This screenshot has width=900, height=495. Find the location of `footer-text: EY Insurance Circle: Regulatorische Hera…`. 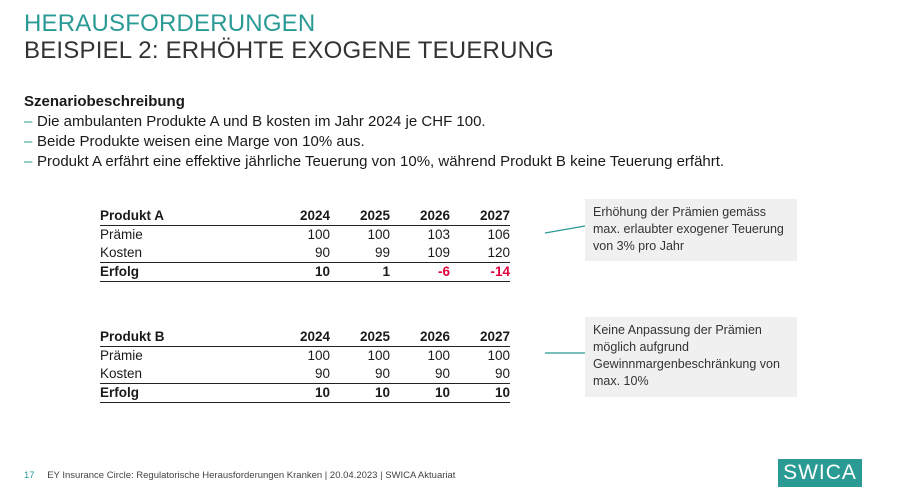

footer-text: EY Insurance Circle: Regulatorische Hera… is located at coordinates (251, 475).